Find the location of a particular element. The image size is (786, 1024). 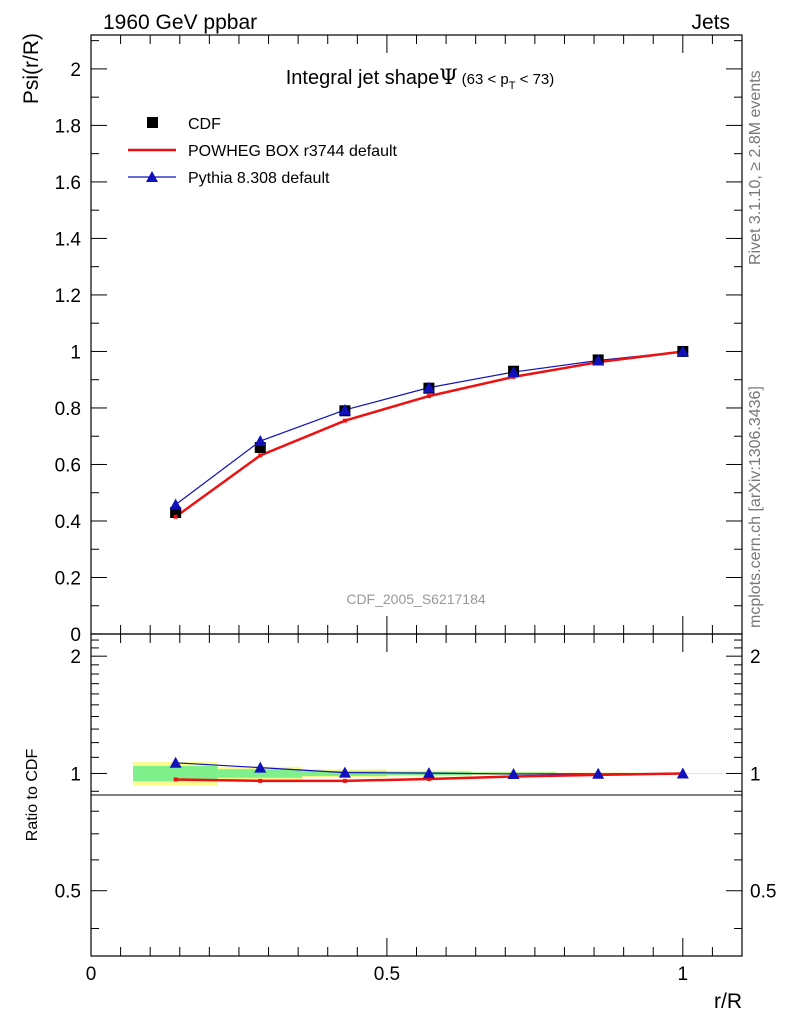

y-tick-label-ratio-left: 0.5 is located at coordinates (68, 892).